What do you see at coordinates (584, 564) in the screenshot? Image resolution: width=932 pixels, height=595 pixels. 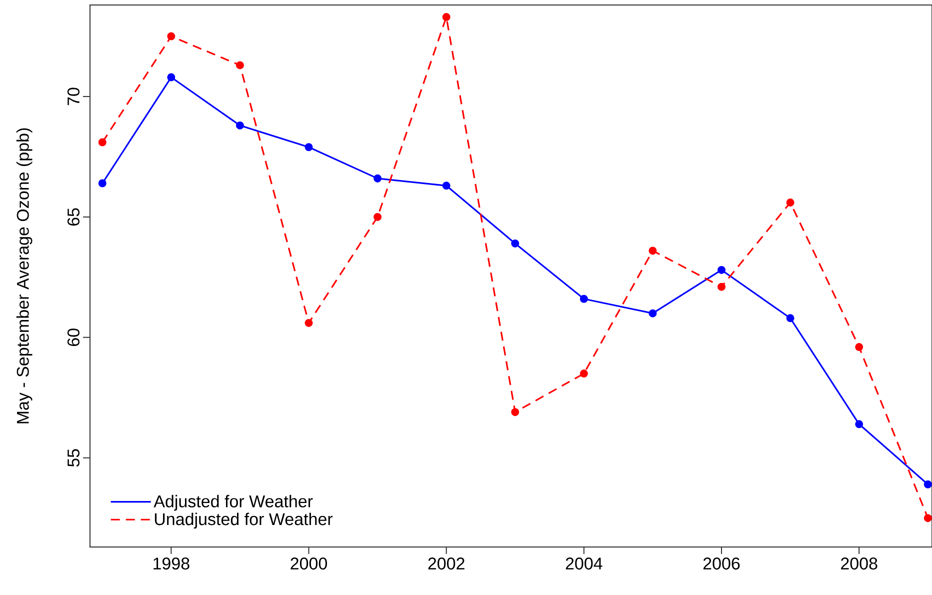 I see `x-tick-label: 2004` at bounding box center [584, 564].